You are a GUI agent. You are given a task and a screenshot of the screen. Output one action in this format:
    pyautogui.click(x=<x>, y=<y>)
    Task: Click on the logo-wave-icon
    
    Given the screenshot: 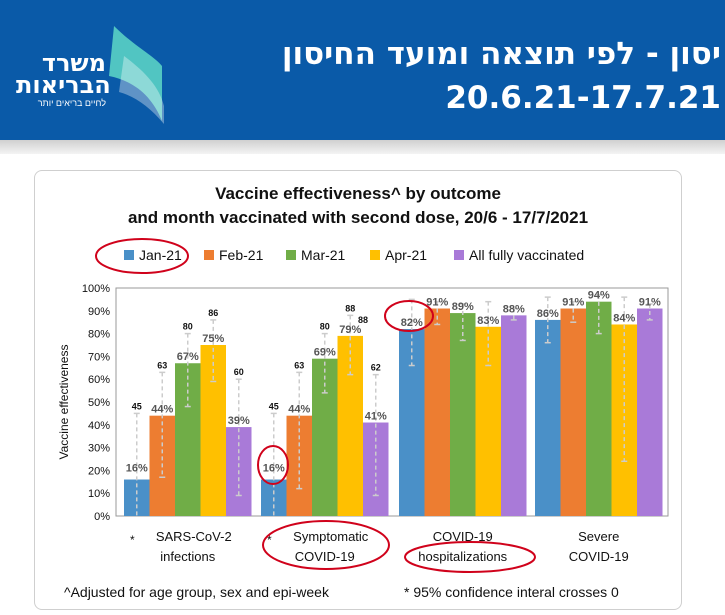 What is the action you would take?
    pyautogui.click(x=136, y=75)
    